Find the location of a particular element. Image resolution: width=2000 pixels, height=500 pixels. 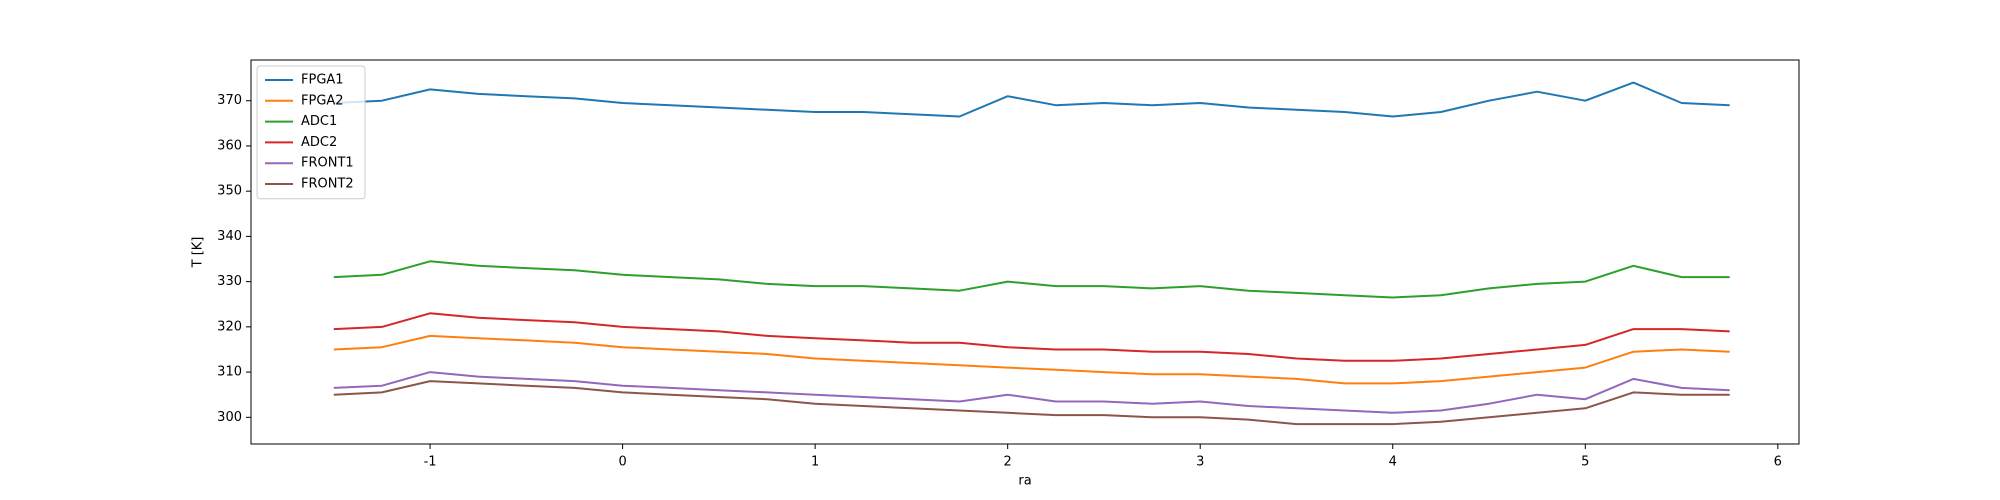

x-tick-label: 4 is located at coordinates (1393, 462).